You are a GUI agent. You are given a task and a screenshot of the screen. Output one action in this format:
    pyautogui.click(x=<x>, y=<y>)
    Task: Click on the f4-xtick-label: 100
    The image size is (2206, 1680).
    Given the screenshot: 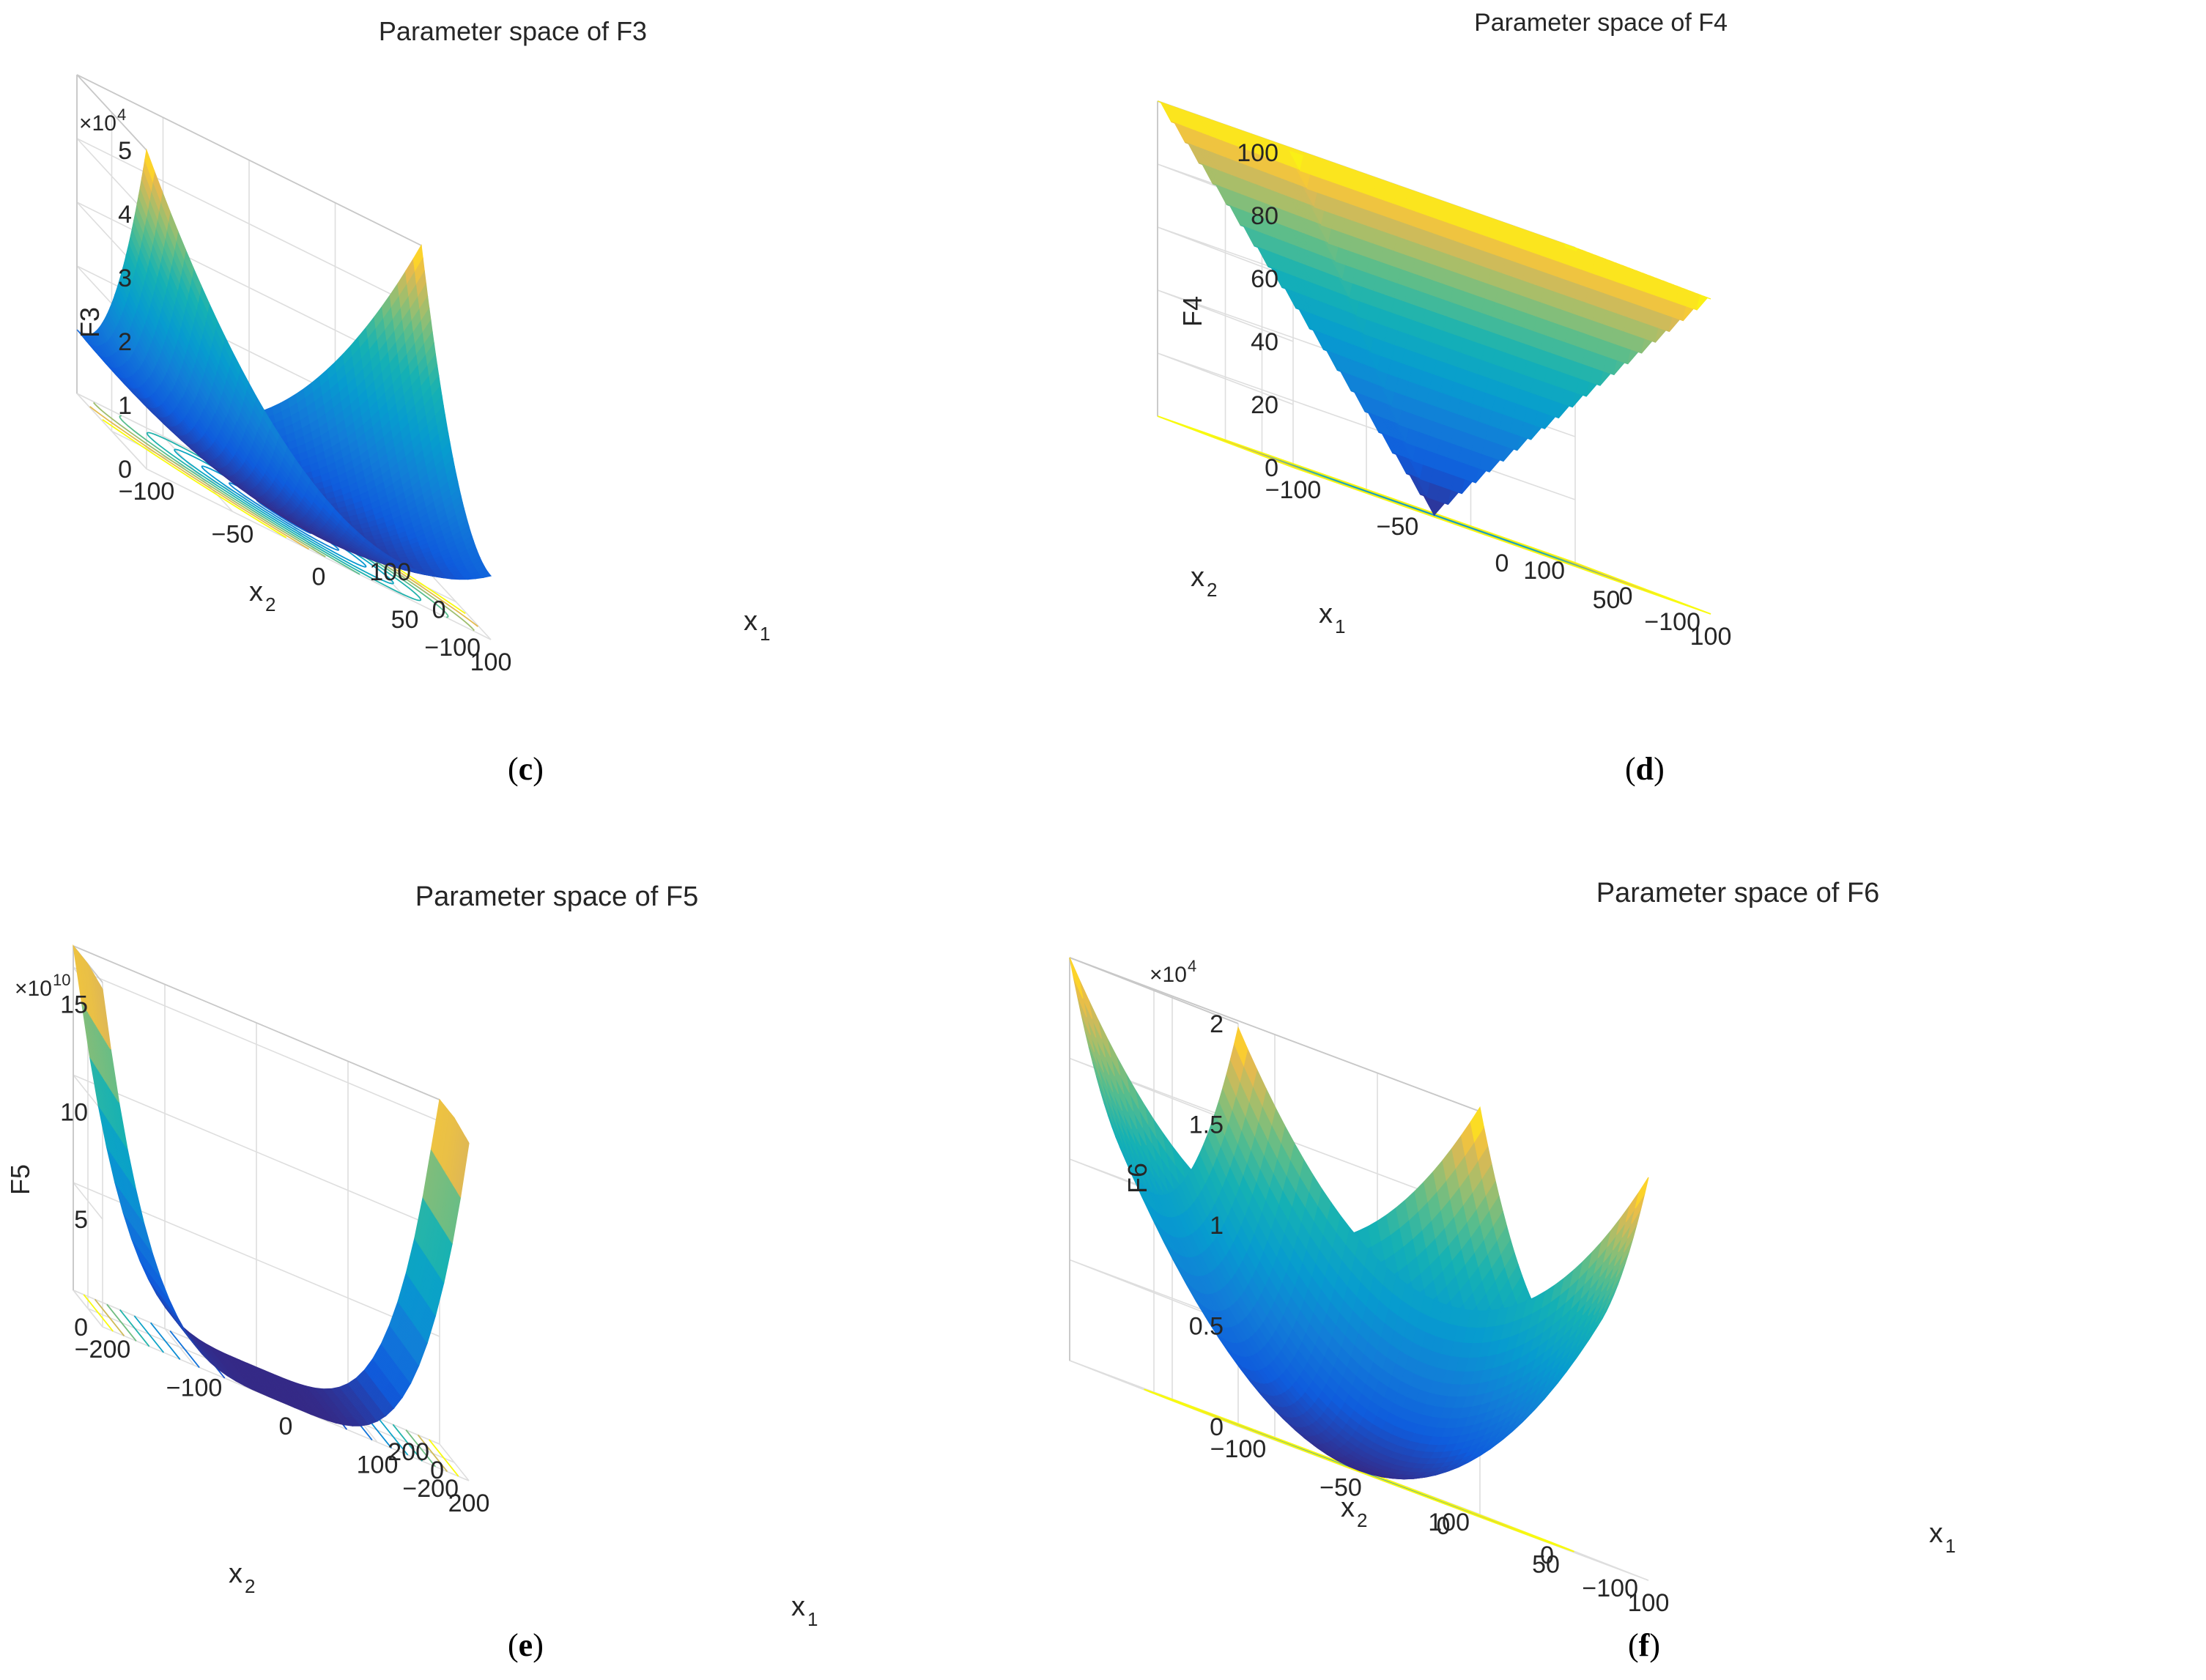 What is the action you would take?
    pyautogui.click(x=1711, y=637)
    